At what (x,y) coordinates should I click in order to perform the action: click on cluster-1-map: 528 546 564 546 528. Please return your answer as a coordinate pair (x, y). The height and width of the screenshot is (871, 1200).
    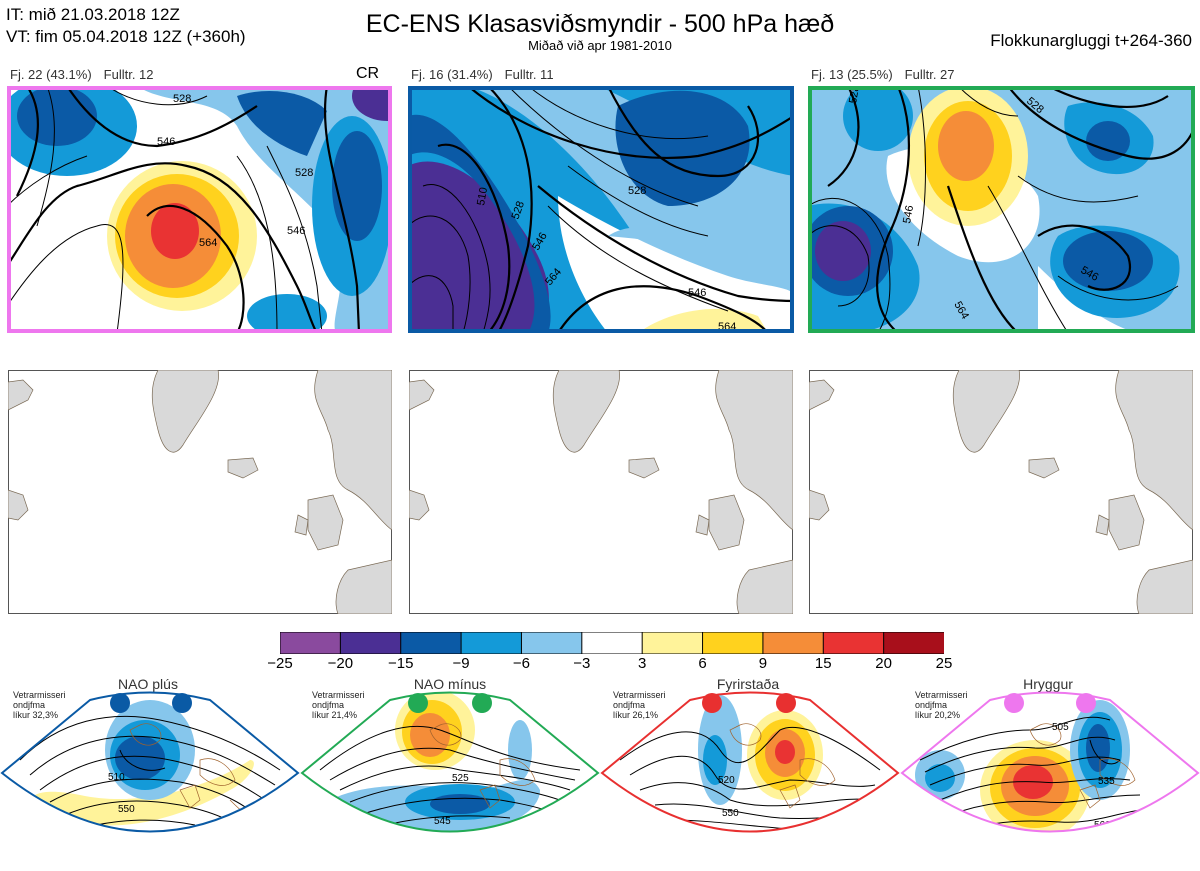
    Looking at the image, I should click on (199, 209).